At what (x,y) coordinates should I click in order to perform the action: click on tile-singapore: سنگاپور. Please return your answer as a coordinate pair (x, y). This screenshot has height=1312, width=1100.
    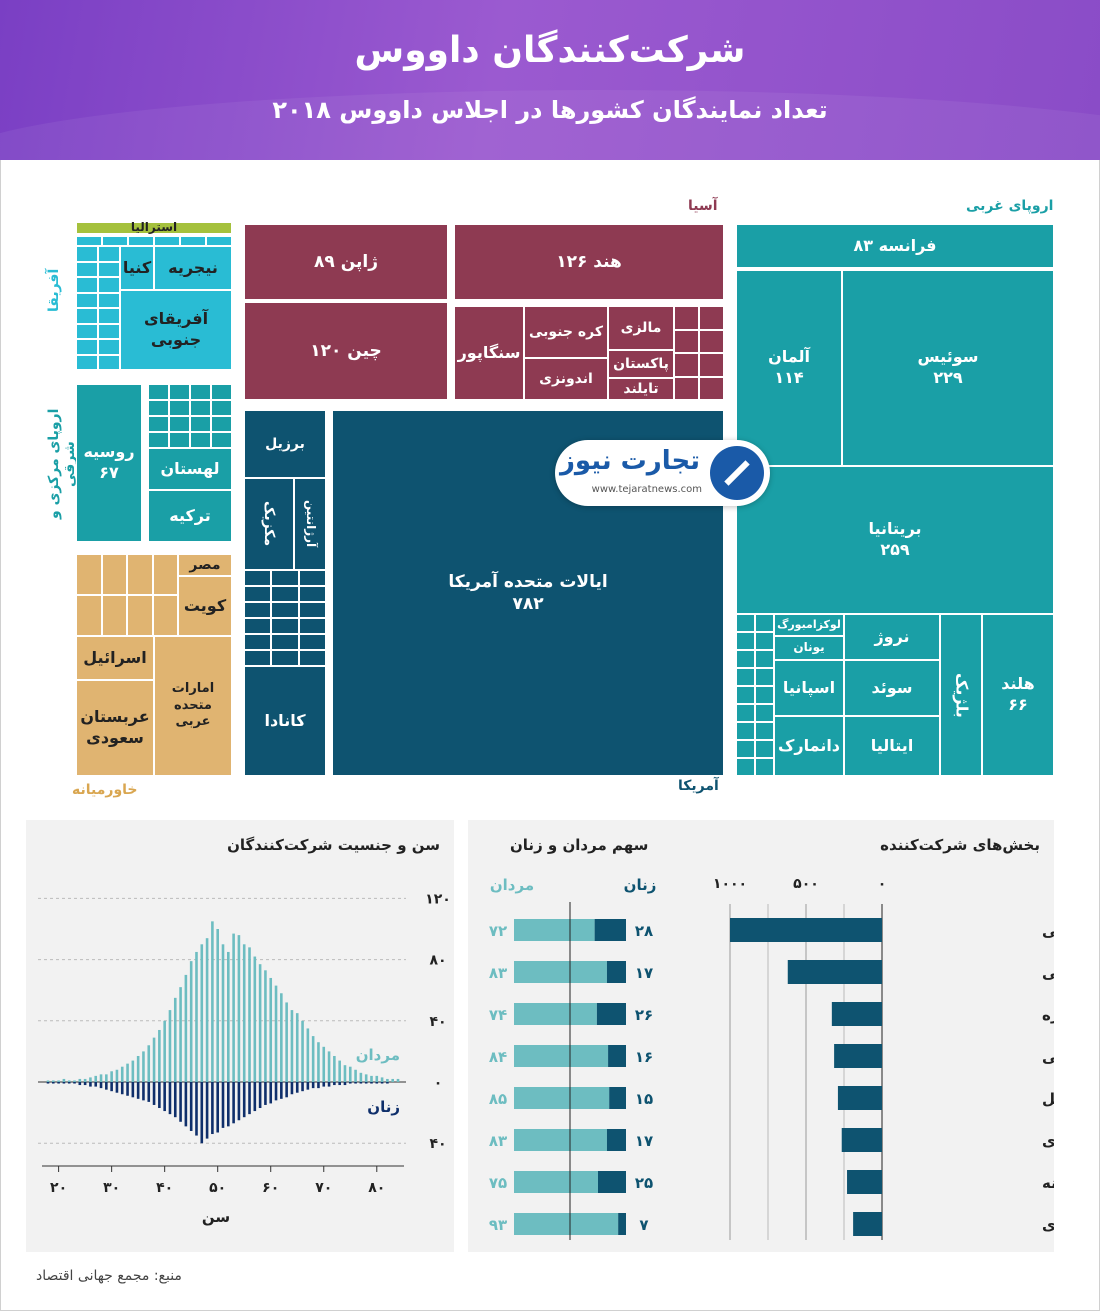
    Looking at the image, I should click on (489, 353).